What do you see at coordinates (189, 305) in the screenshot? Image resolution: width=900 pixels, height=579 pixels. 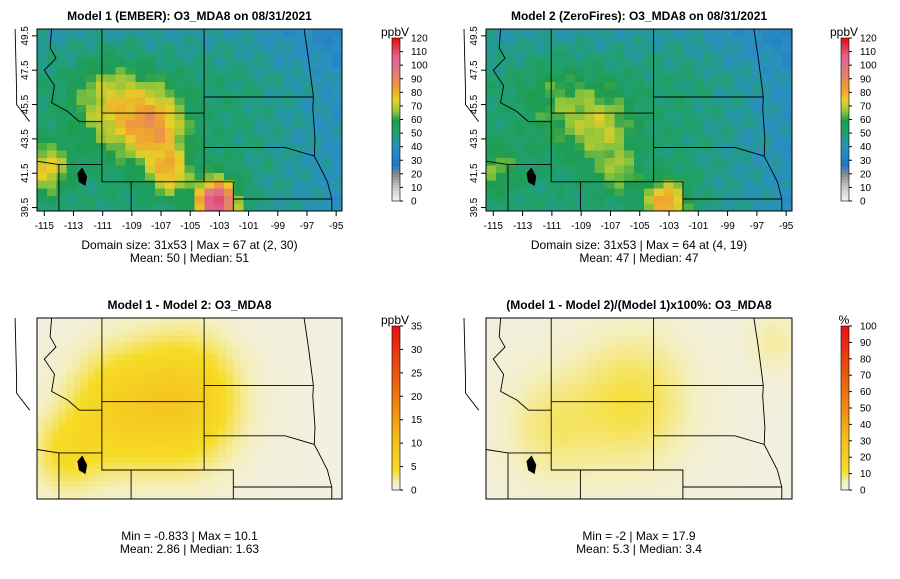 I see `panel-title: Model 1 - Model 2: O3_MDA8` at bounding box center [189, 305].